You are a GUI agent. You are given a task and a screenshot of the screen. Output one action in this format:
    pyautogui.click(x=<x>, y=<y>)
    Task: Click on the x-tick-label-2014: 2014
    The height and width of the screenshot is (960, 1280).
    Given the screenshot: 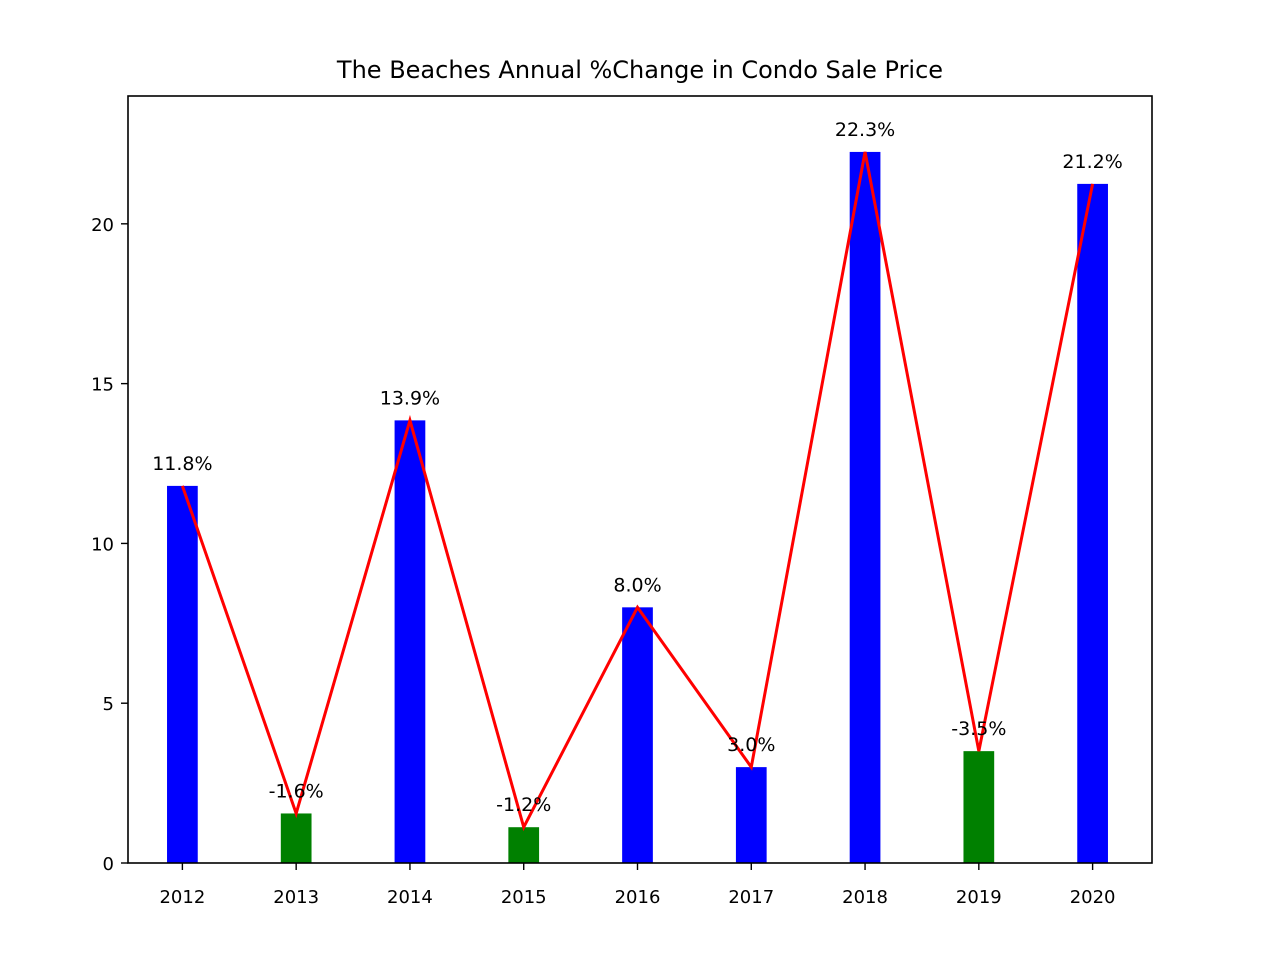 What is the action you would take?
    pyautogui.click(x=410, y=897)
    